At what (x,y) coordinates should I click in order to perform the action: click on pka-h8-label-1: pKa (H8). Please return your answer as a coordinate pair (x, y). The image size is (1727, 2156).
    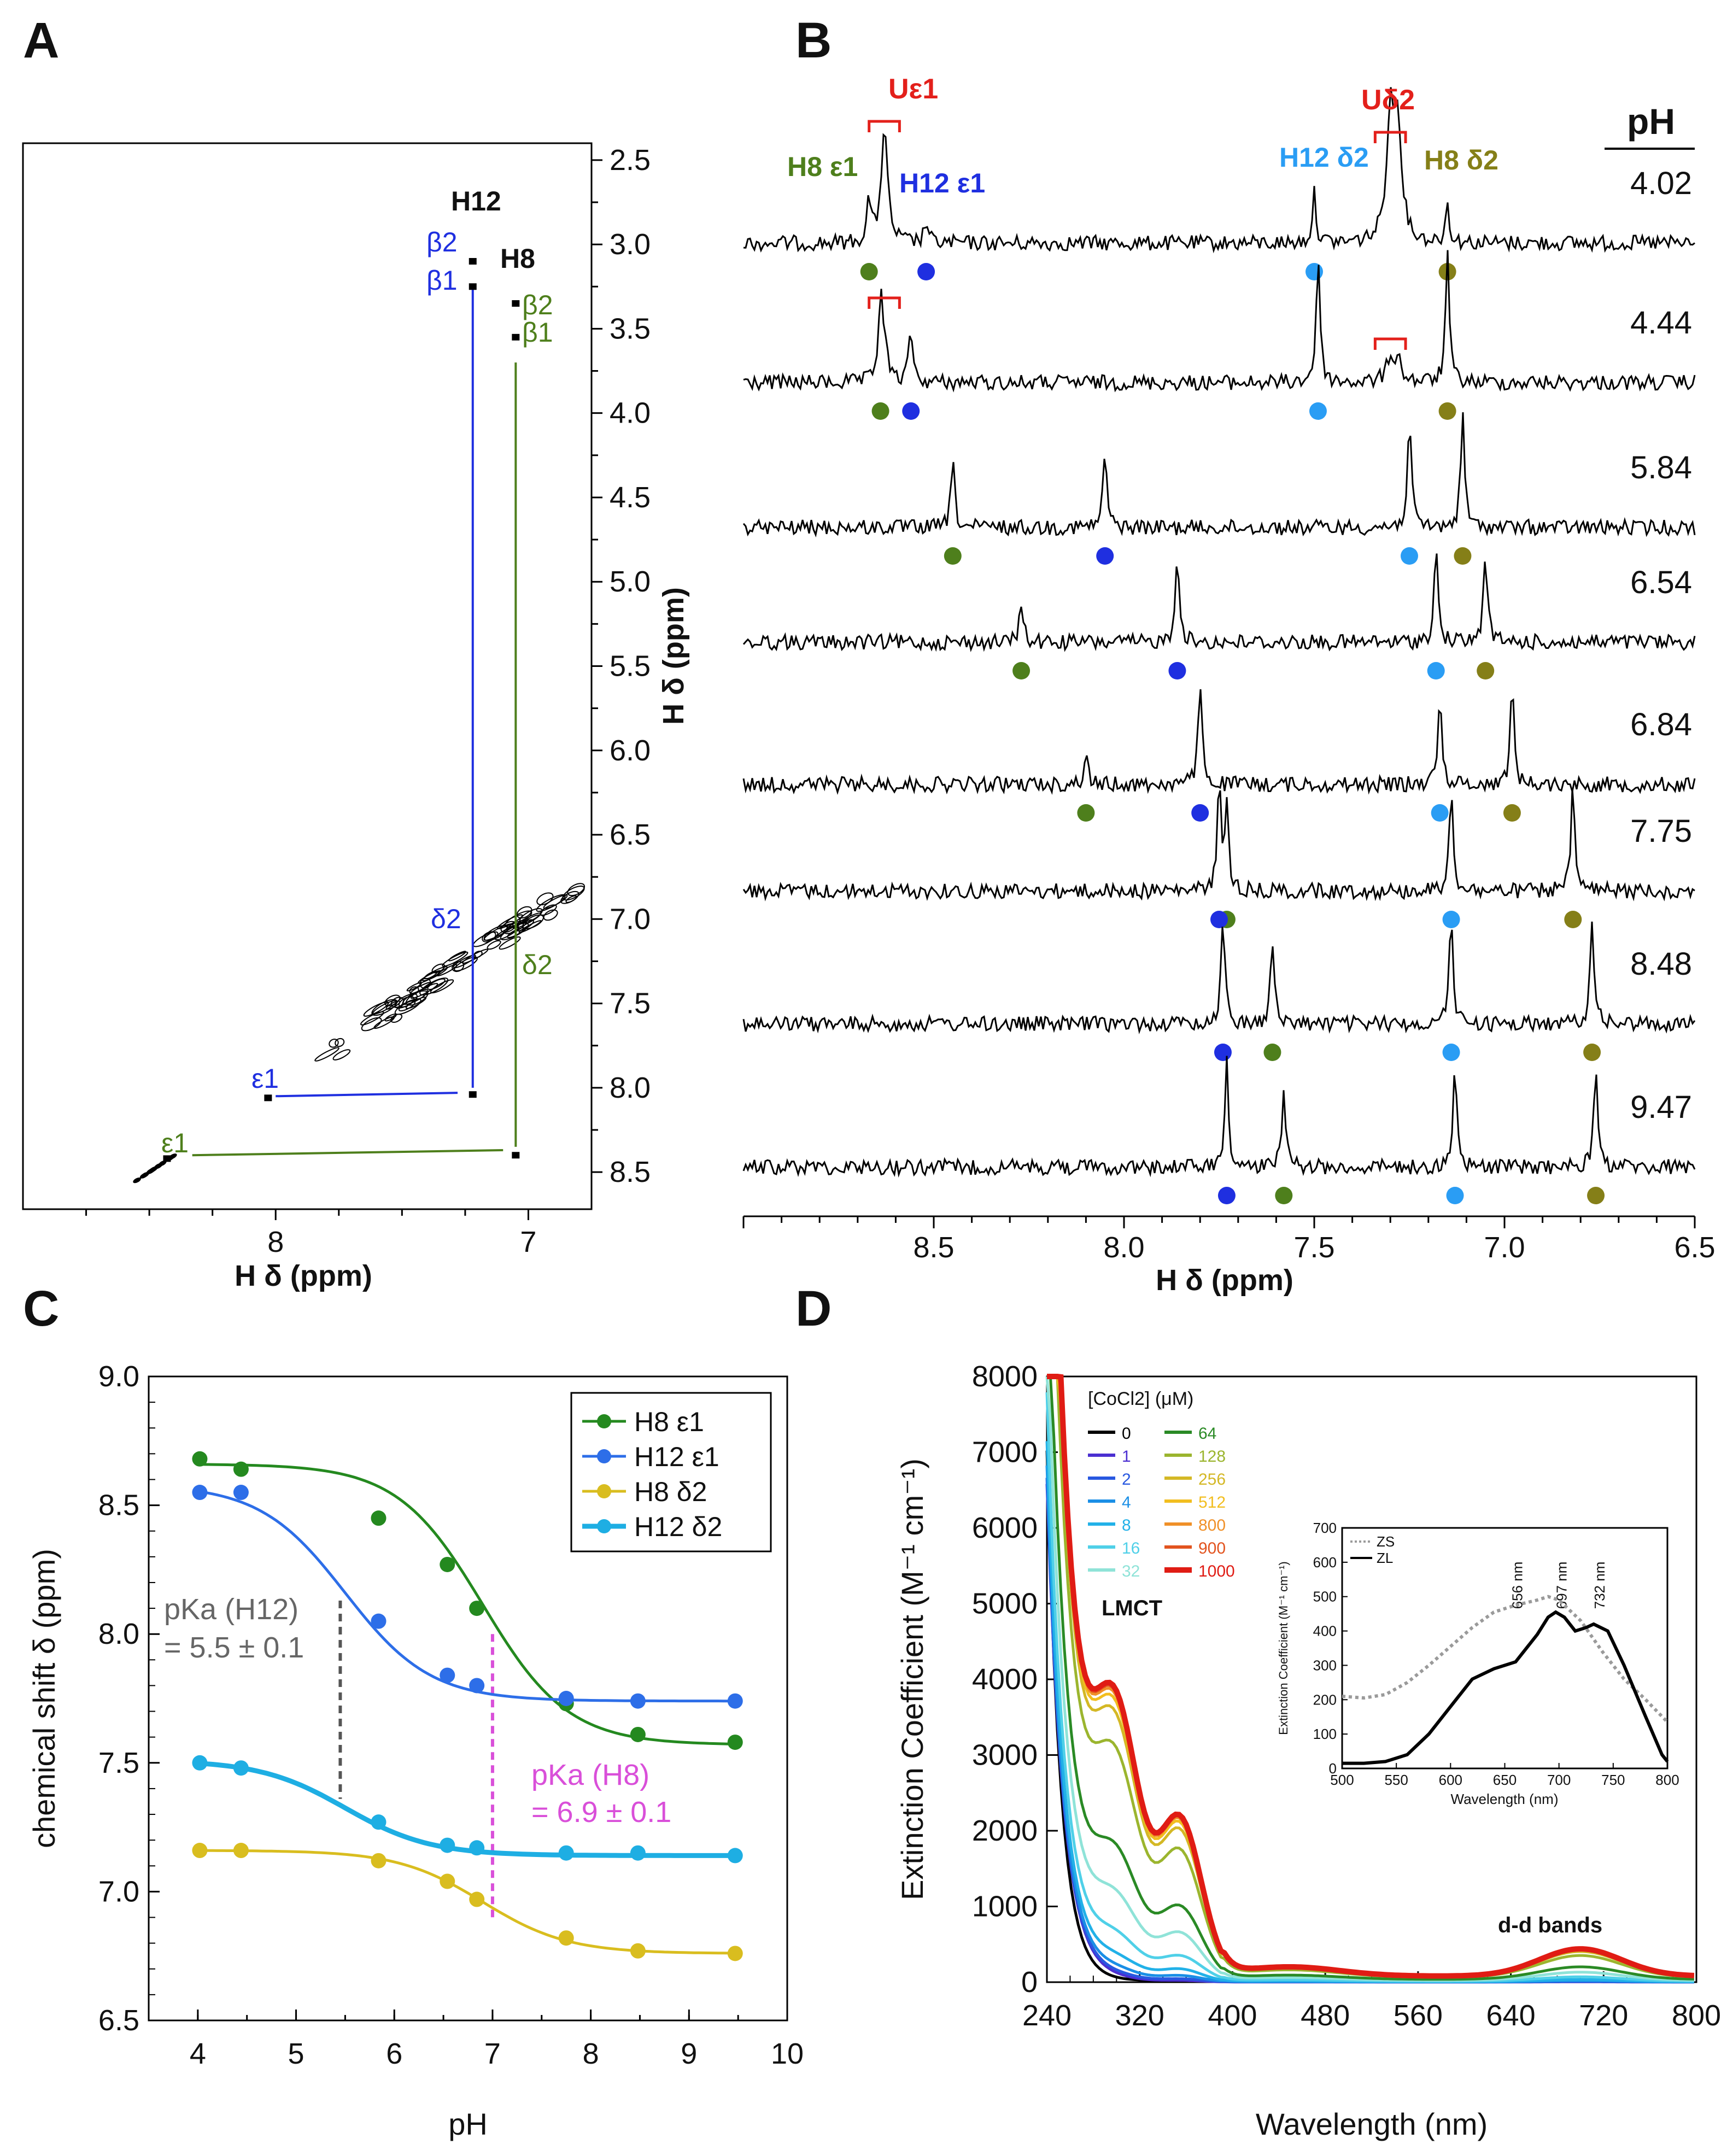
    Looking at the image, I should click on (590, 1775).